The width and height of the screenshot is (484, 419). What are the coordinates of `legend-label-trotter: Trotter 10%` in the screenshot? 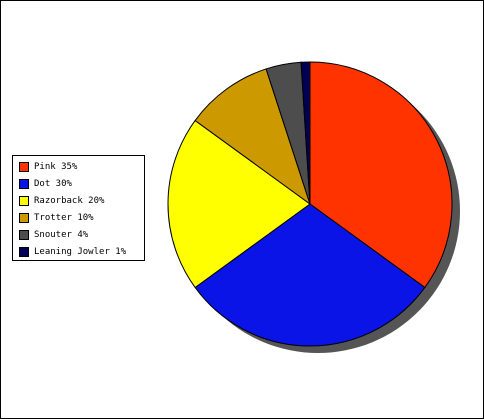 It's located at (64, 218).